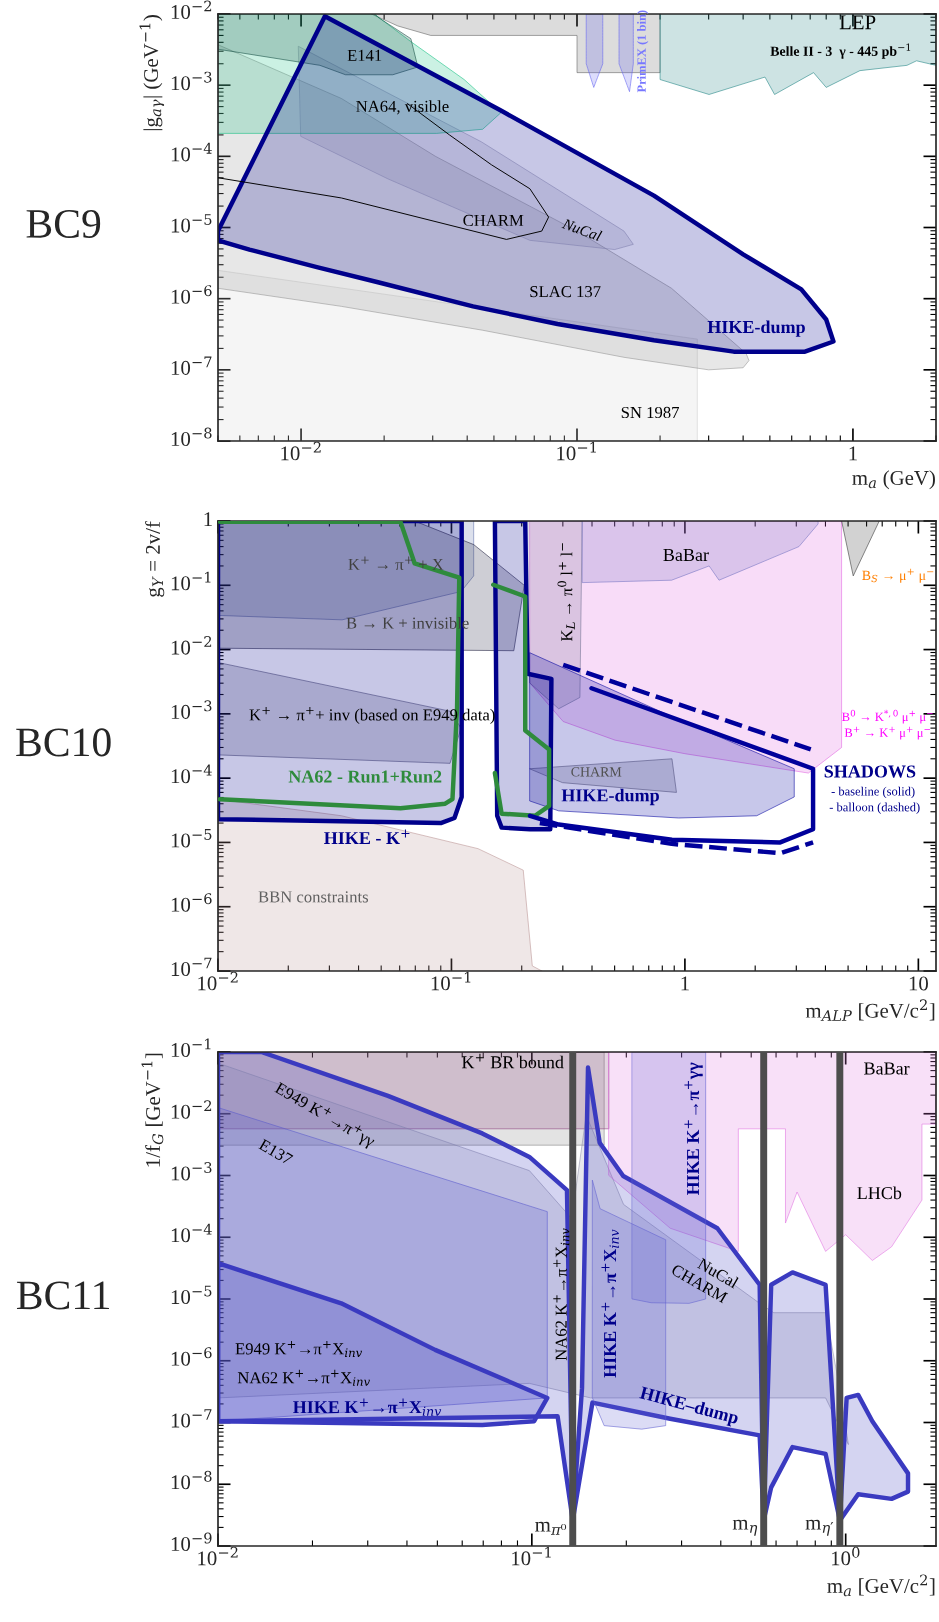 This screenshot has height=1622, width=939. Describe the element at coordinates (693, 1129) in the screenshot. I see `annotation: HIKE K$^{+}$→π$^{+}$γγ` at that location.